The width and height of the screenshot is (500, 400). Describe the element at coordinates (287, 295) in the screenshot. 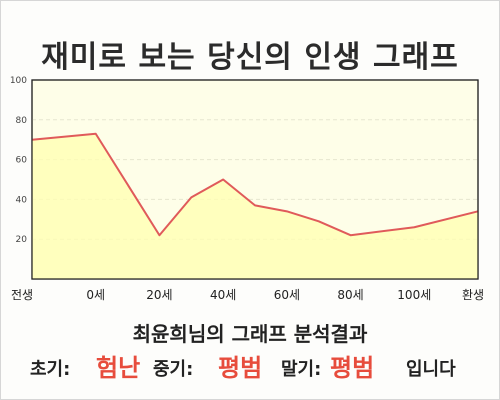

I see `x-tick-label: 60세` at that location.